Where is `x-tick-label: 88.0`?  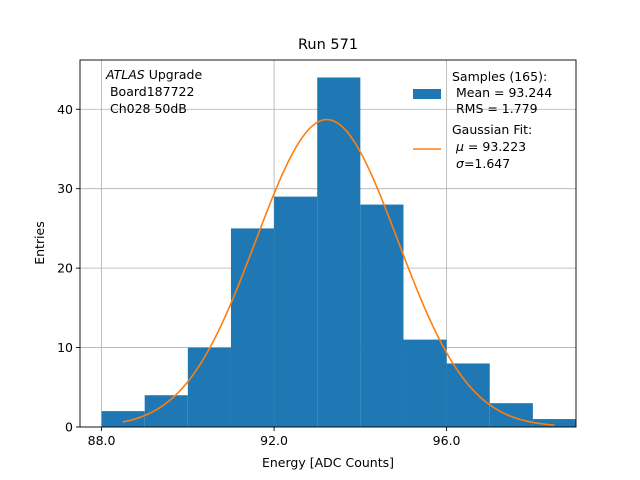 x-tick-label: 88.0 is located at coordinates (102, 440).